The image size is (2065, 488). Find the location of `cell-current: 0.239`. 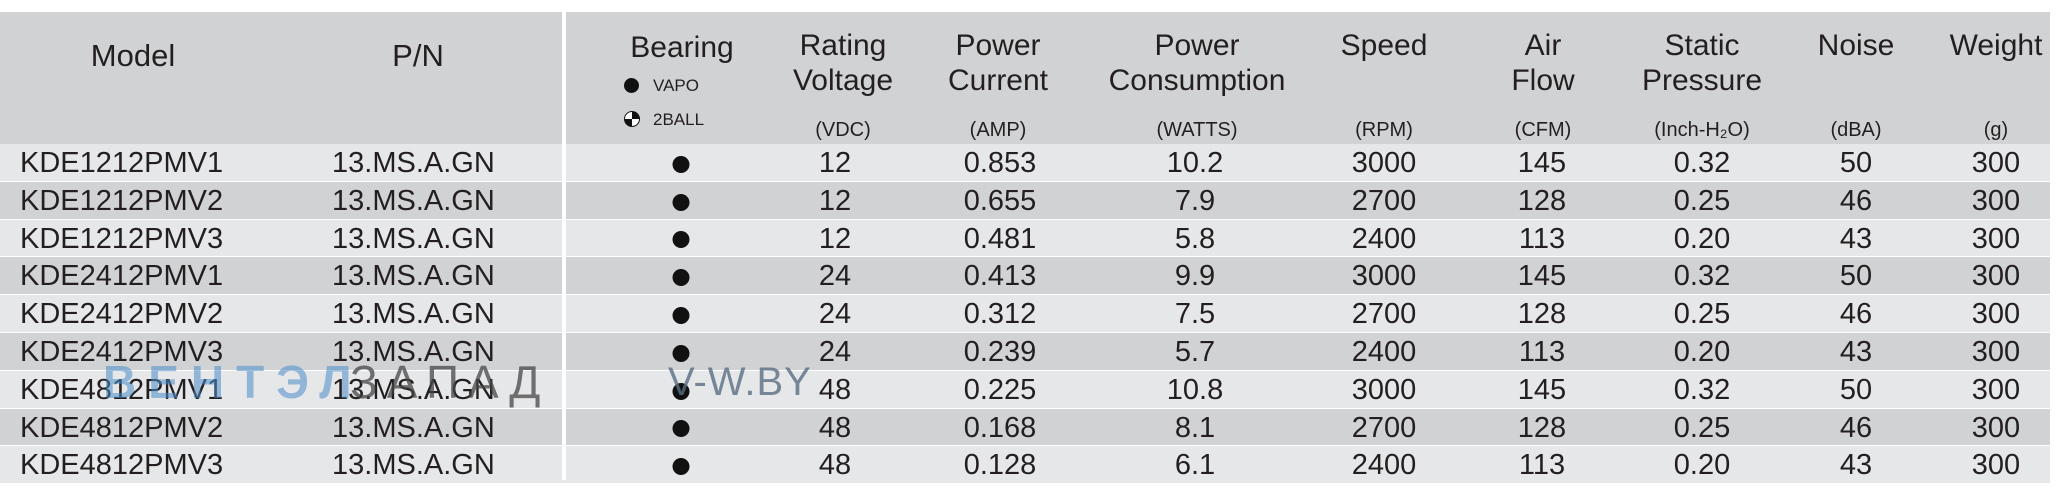

cell-current: 0.239 is located at coordinates (1000, 351).